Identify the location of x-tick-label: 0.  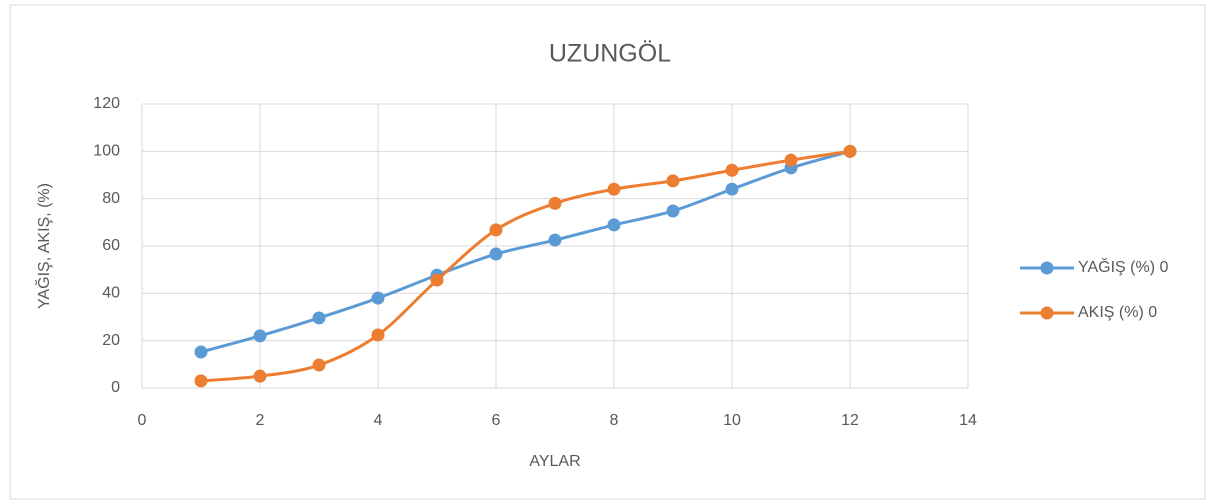
(142, 420).